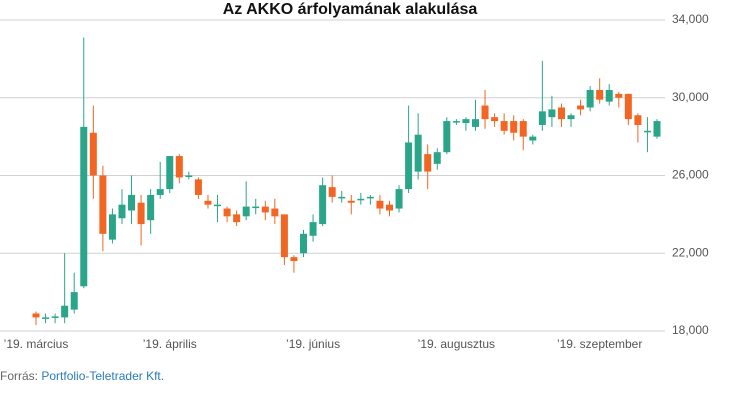 The image size is (730, 410). Describe the element at coordinates (690, 97) in the screenshot. I see `y-tick-label: 30,000` at that location.